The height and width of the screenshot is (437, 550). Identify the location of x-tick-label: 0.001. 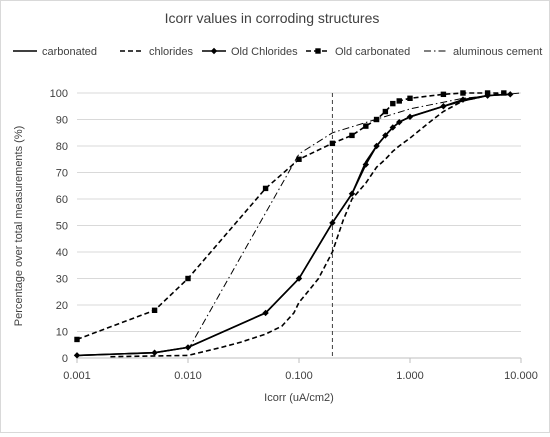
(77, 376).